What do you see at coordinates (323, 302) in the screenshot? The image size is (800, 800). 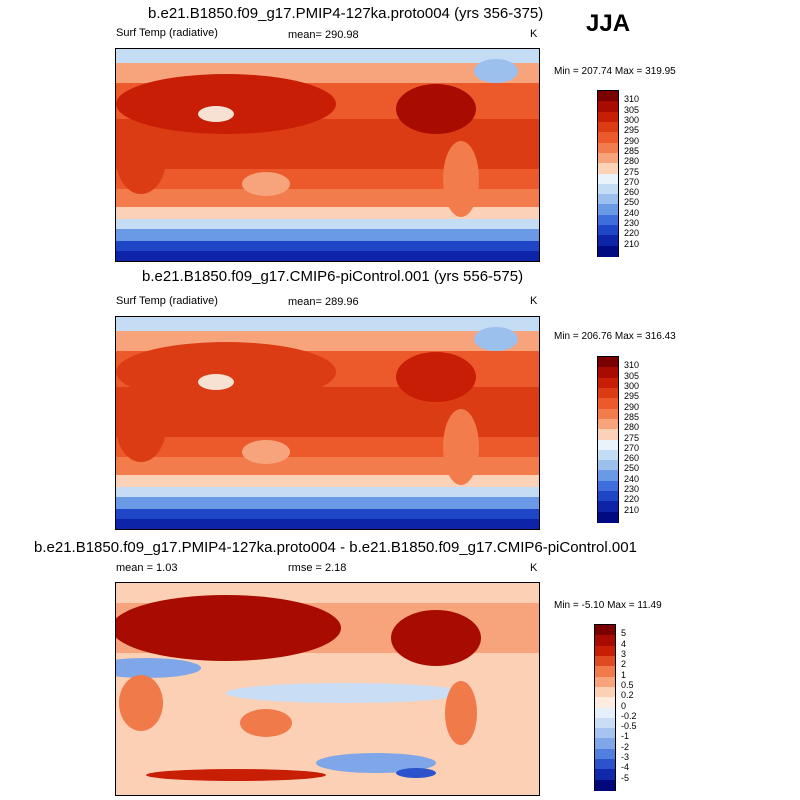 I see `panel-2-mean-label: mean= 289.96` at bounding box center [323, 302].